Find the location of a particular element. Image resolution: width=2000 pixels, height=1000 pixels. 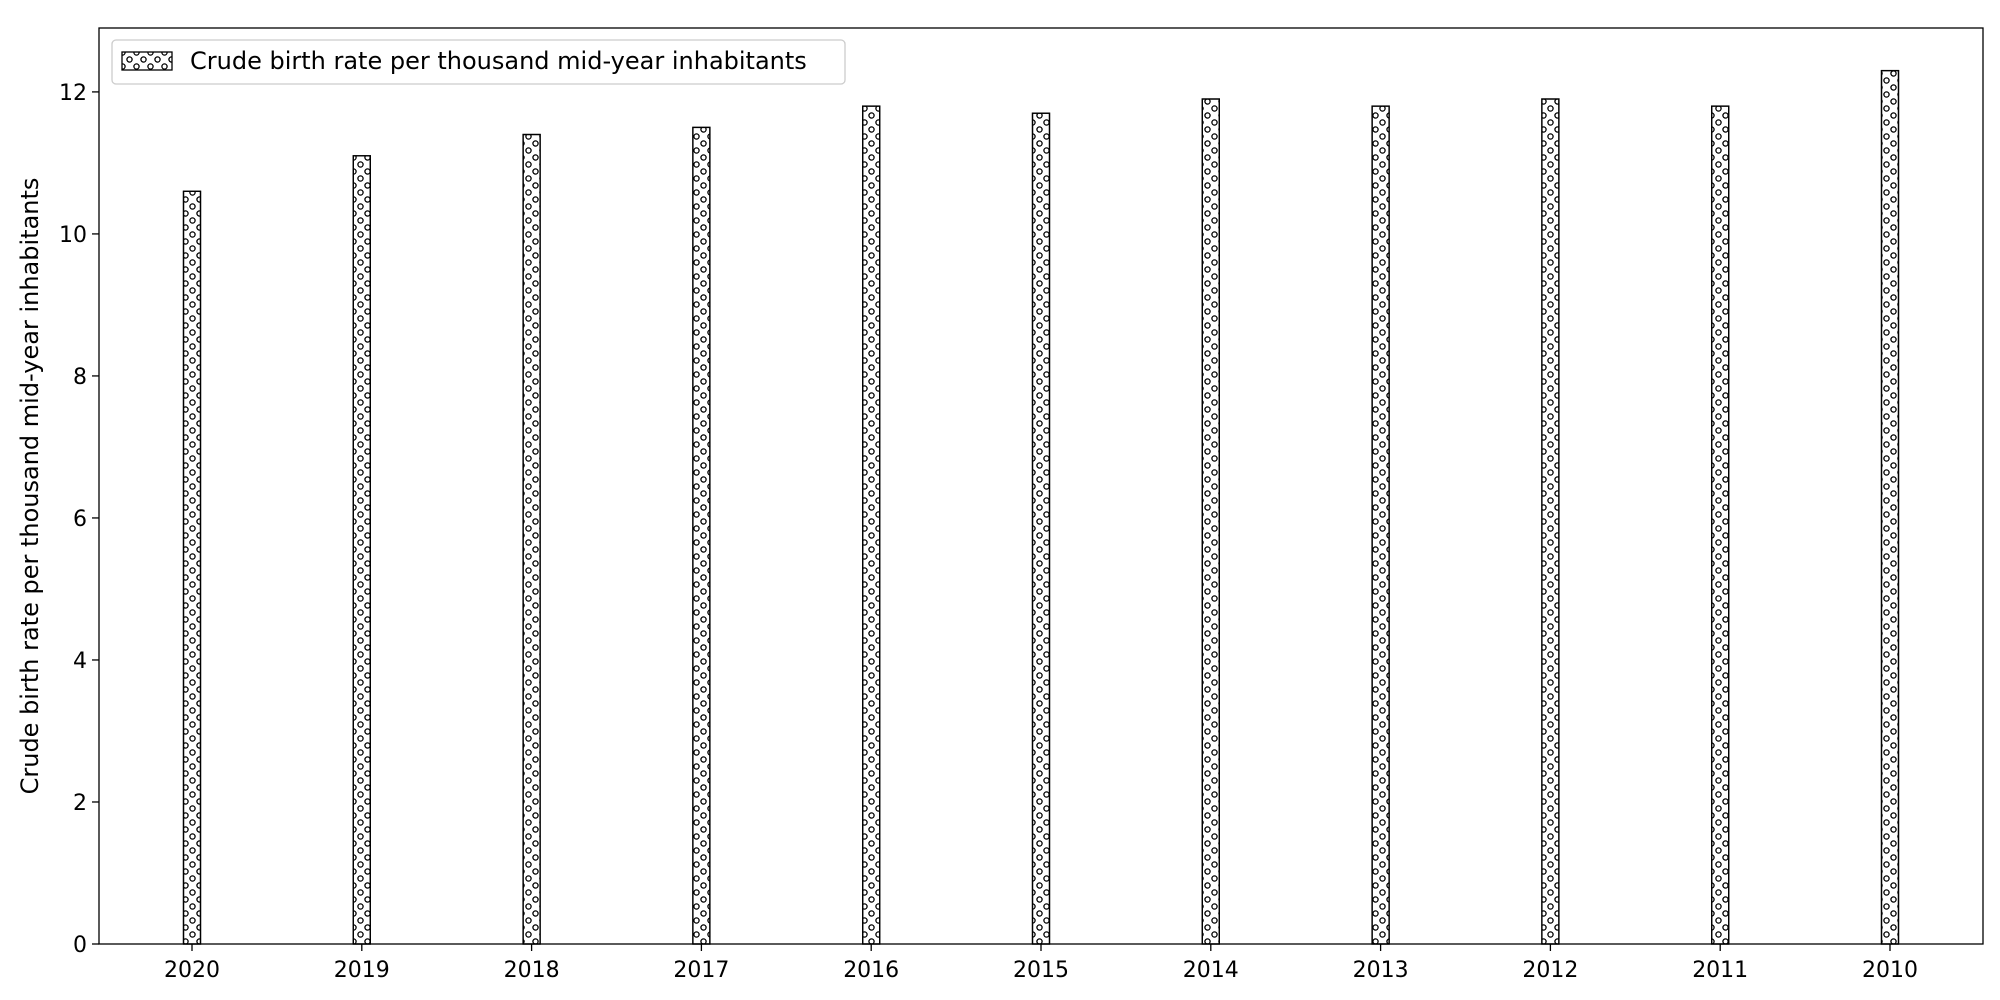

x-tick-label-2012: 2012 is located at coordinates (1550, 970).